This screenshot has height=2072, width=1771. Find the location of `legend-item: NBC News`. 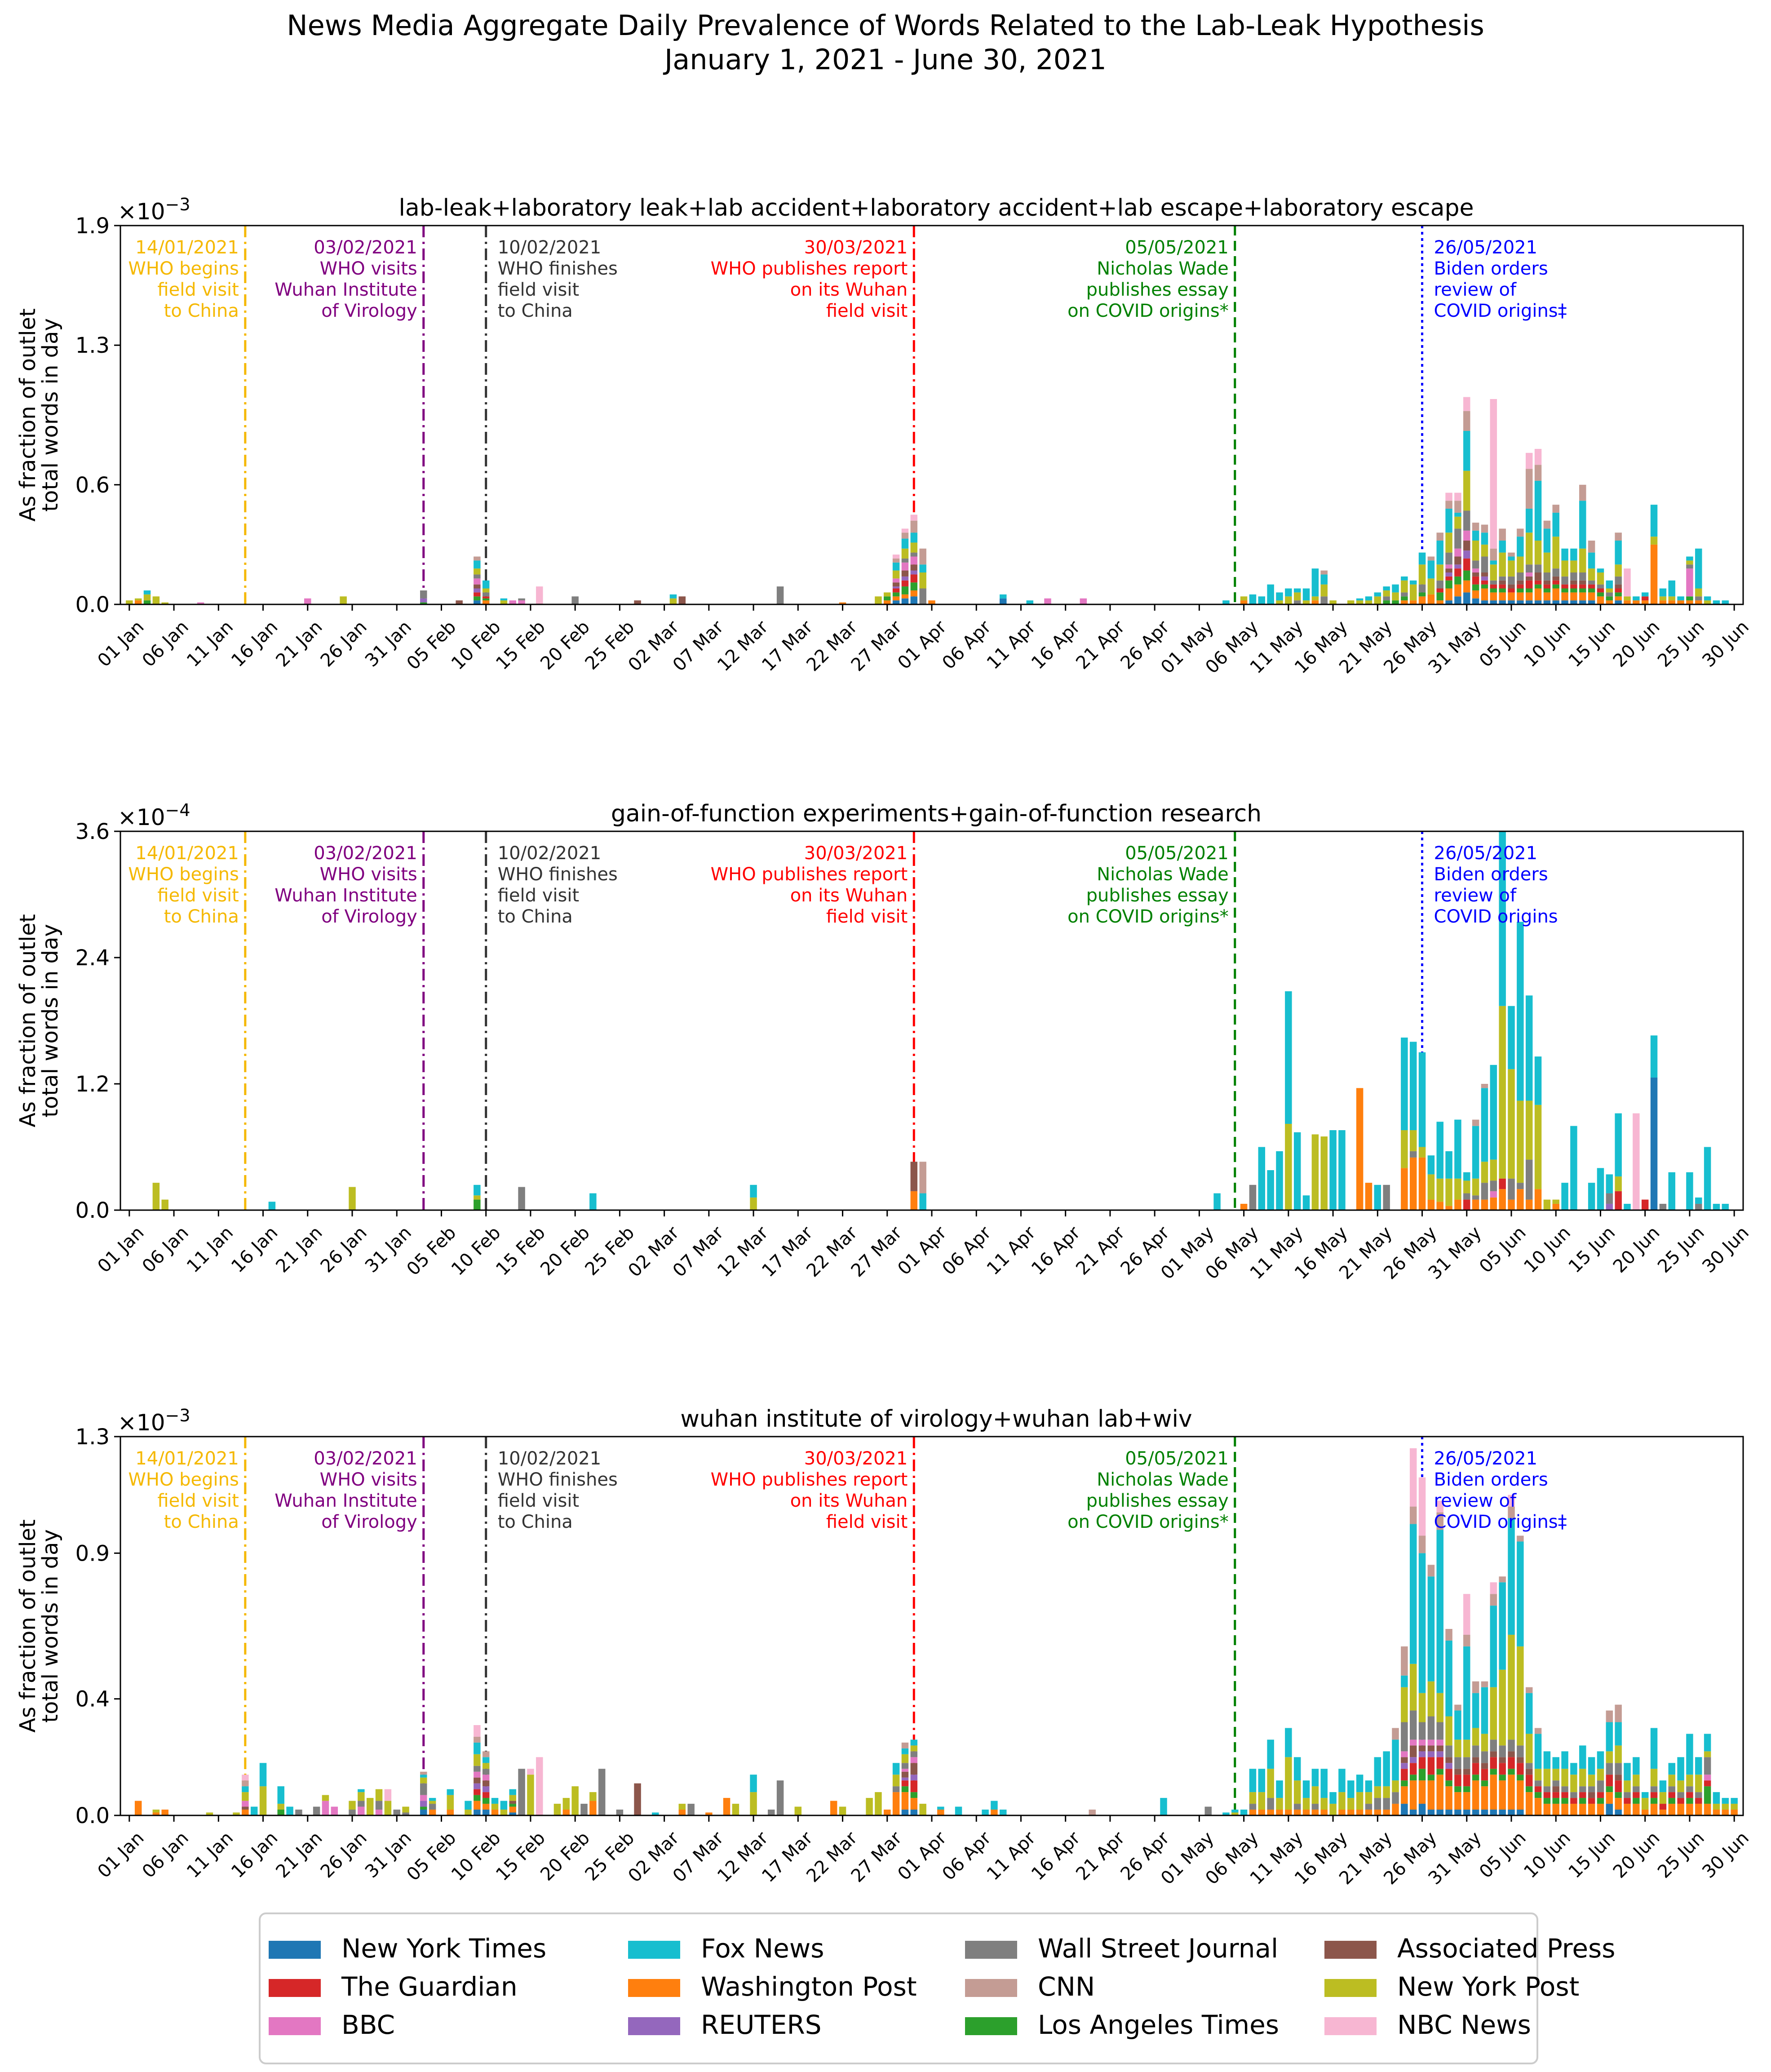

legend-item: NBC News is located at coordinates (1427, 2025).